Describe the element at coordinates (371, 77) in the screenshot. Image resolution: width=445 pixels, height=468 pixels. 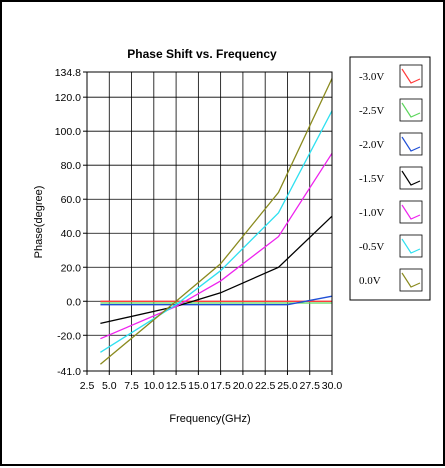
I see `legend-label: -3.0V` at that location.